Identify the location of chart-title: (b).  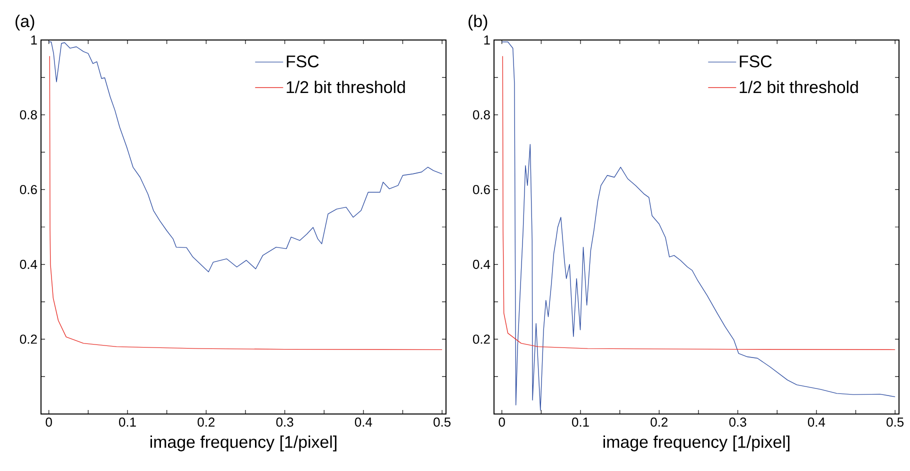
(478, 22).